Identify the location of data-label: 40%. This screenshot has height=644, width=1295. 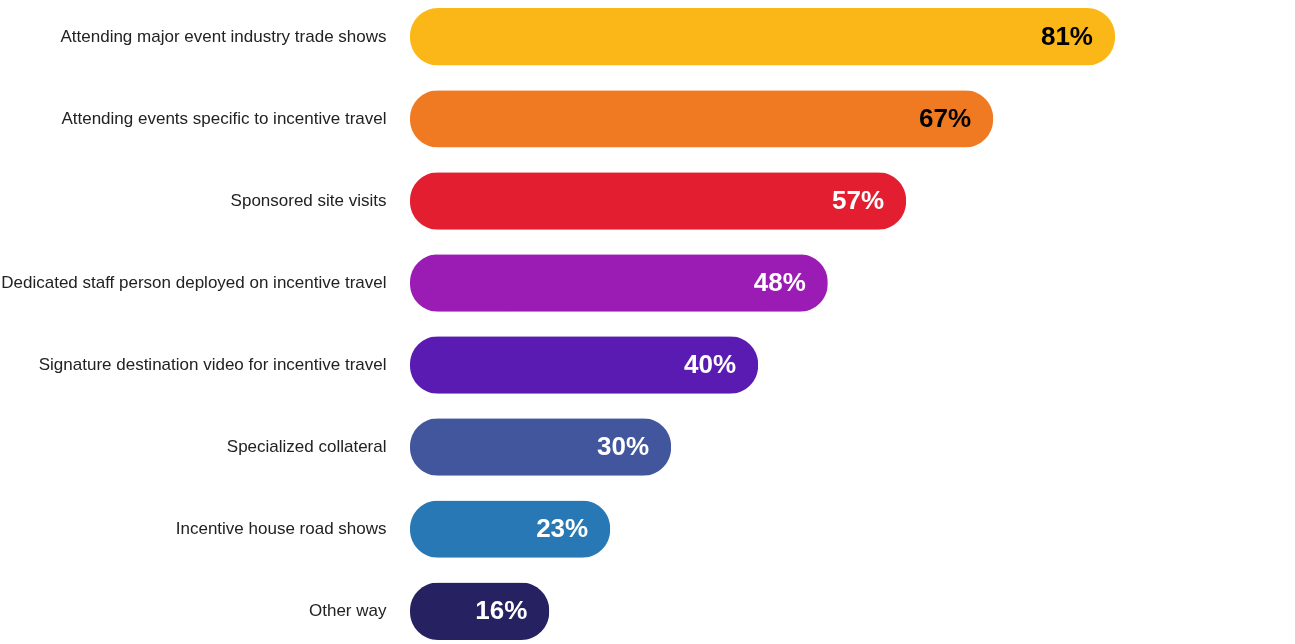
(710, 364).